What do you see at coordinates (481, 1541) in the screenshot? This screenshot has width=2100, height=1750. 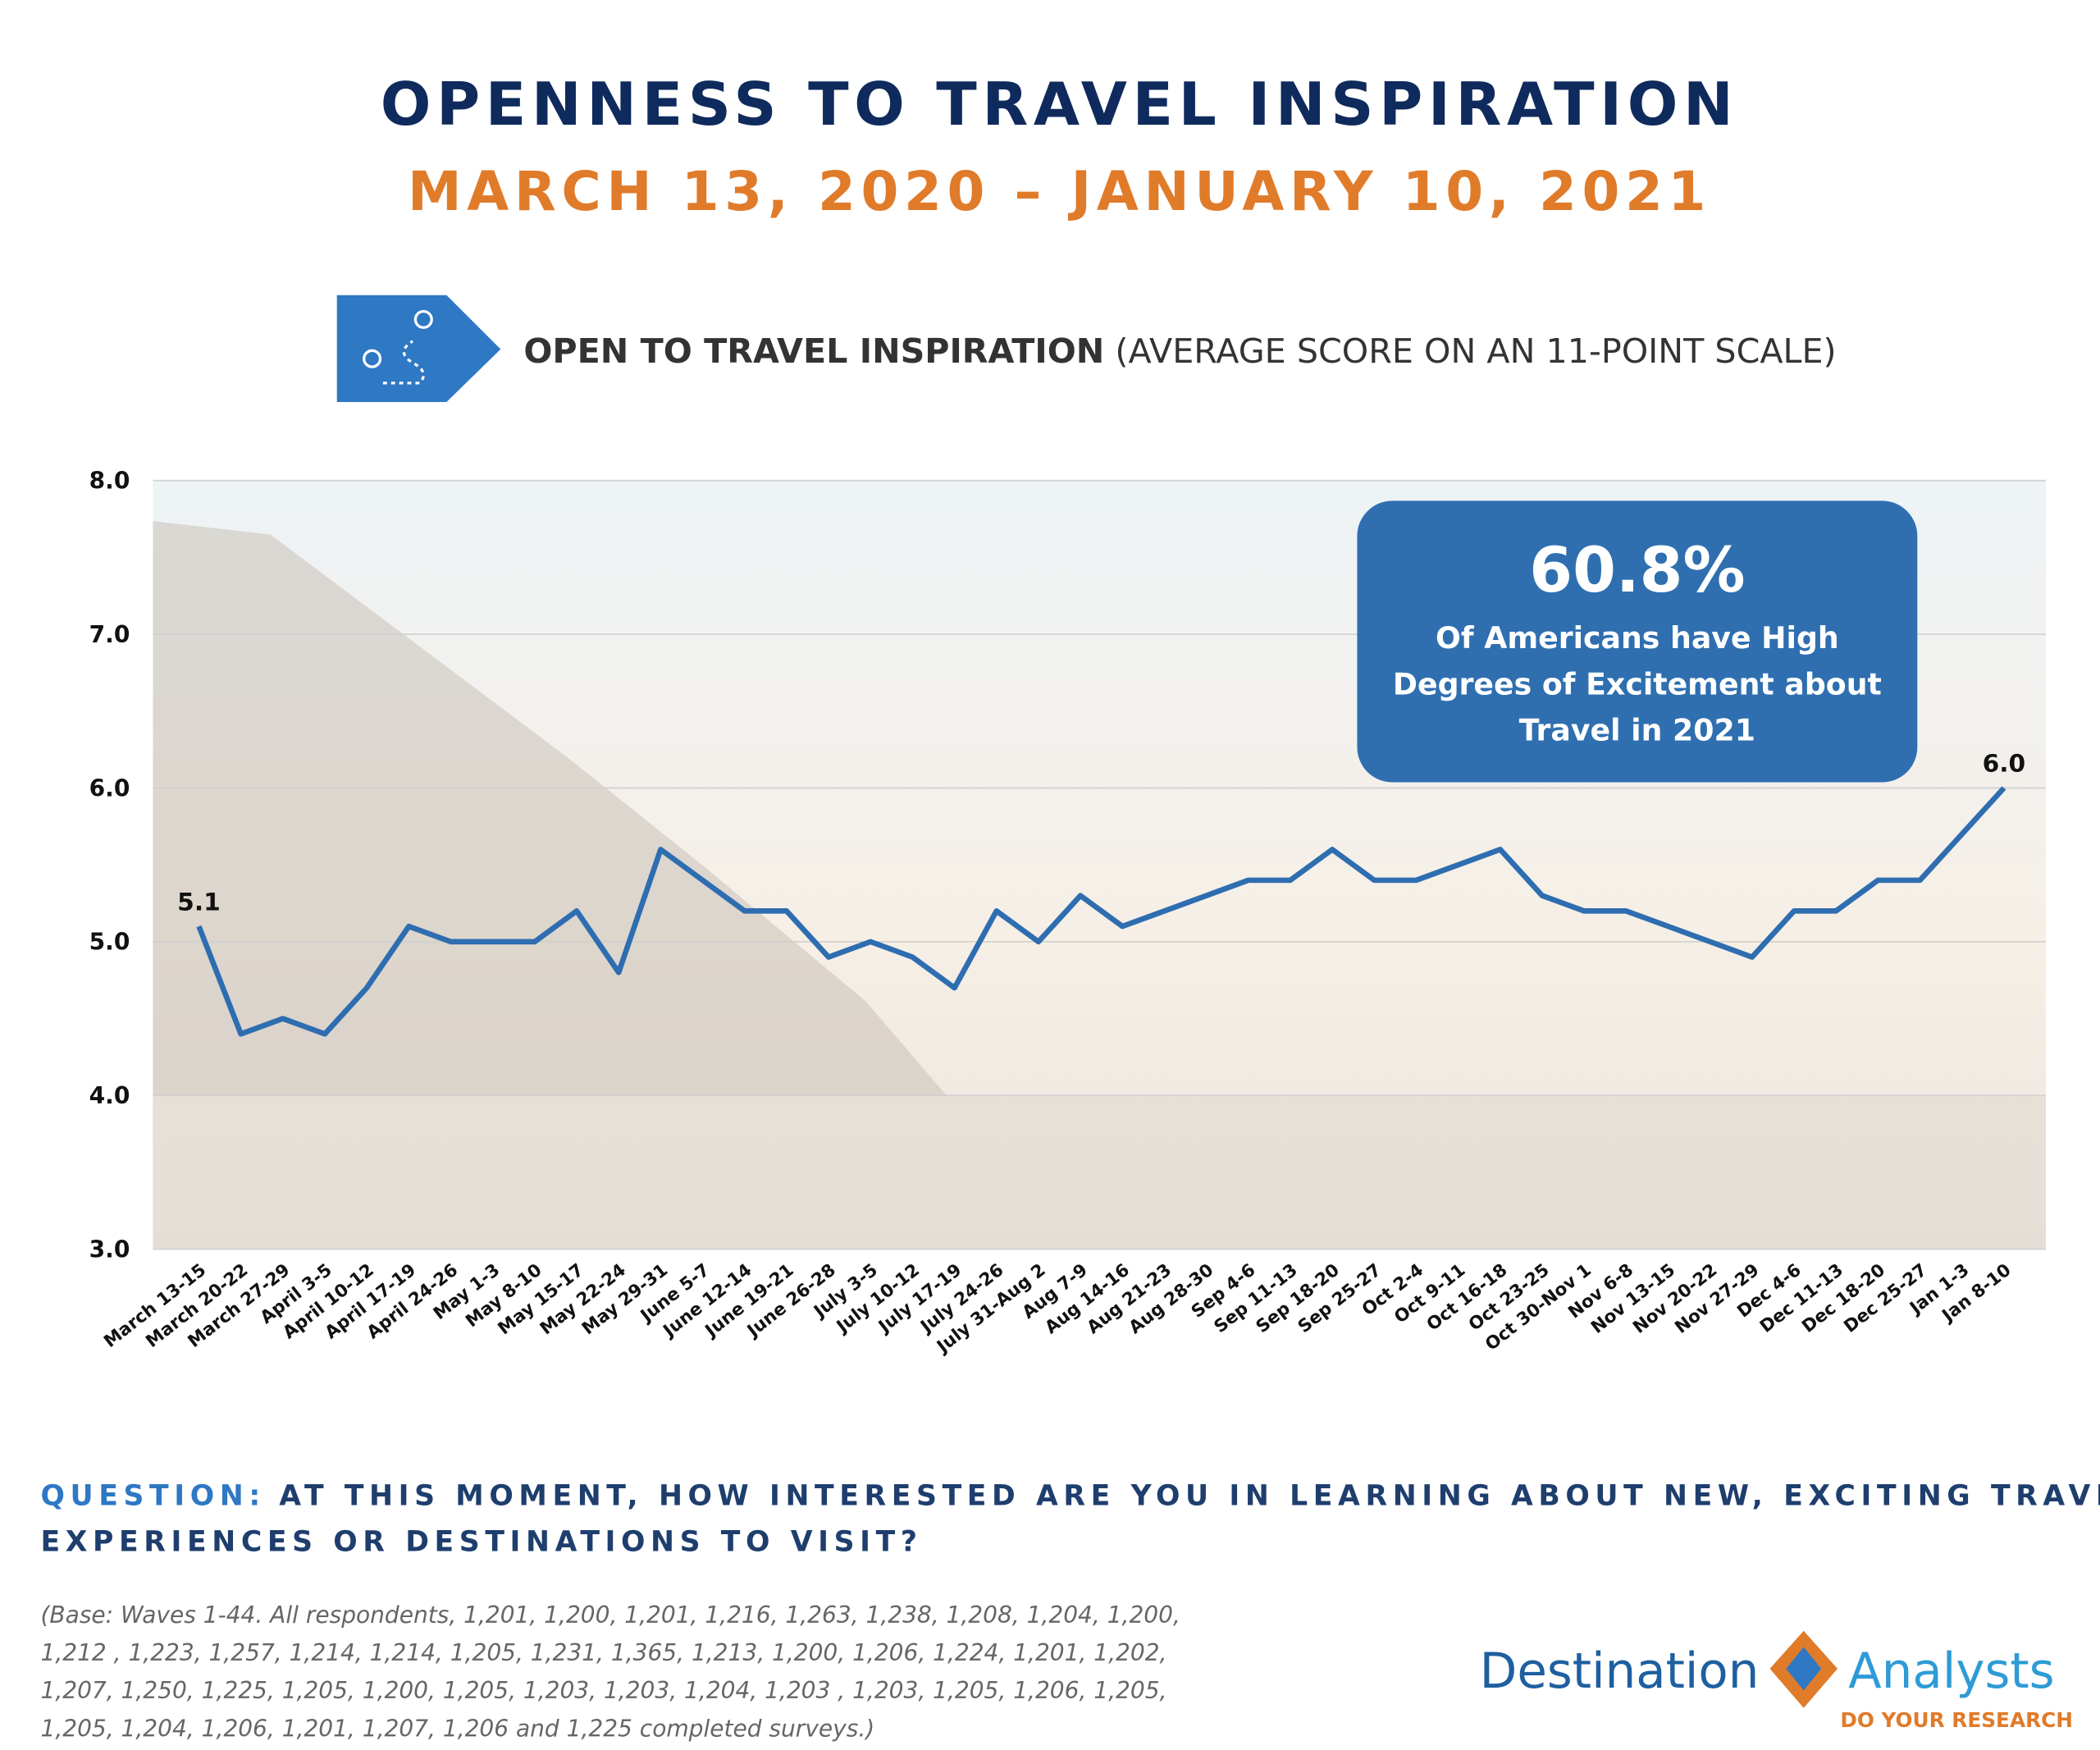 I see `question-text: EXPERIENCES OR DESTINATIONS TO VISIT?` at bounding box center [481, 1541].